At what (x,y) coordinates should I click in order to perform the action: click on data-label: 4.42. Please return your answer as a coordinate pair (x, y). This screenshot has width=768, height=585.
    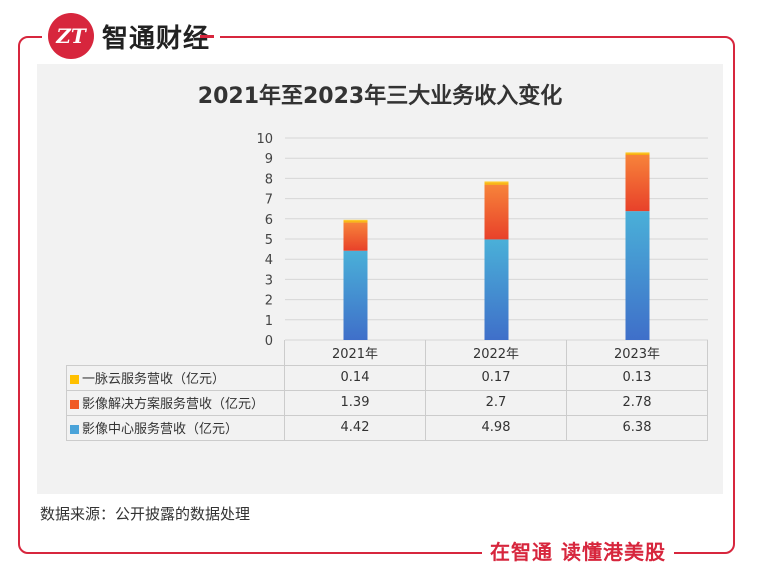
    Looking at the image, I should click on (355, 427).